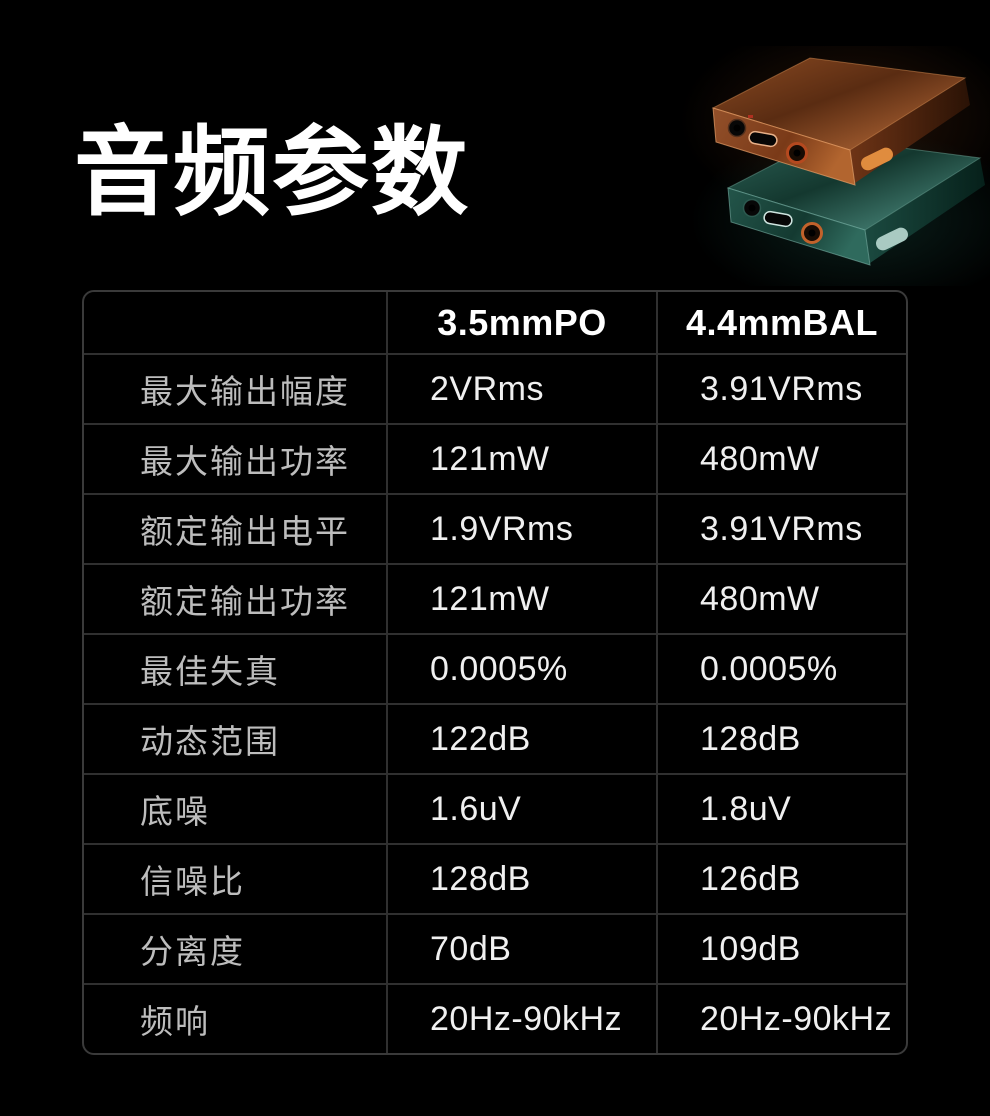 Image resolution: width=990 pixels, height=1116 pixels. I want to click on table-row: 最佳失真 0.0005% 0.0005%, so click(495, 668).